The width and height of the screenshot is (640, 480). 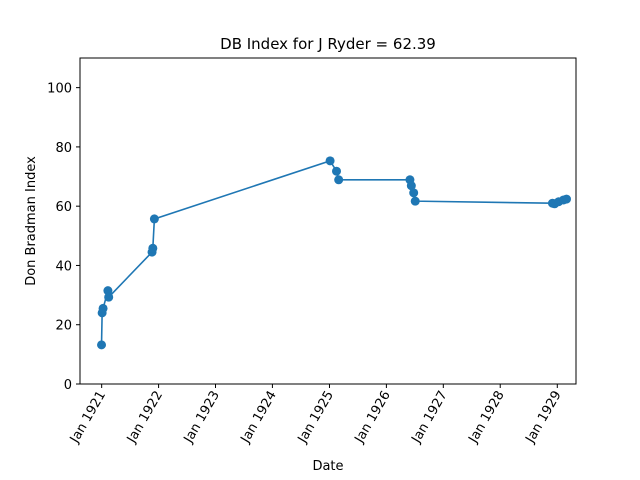 What do you see at coordinates (63, 326) in the screenshot?
I see `y-tick-label: 20` at bounding box center [63, 326].